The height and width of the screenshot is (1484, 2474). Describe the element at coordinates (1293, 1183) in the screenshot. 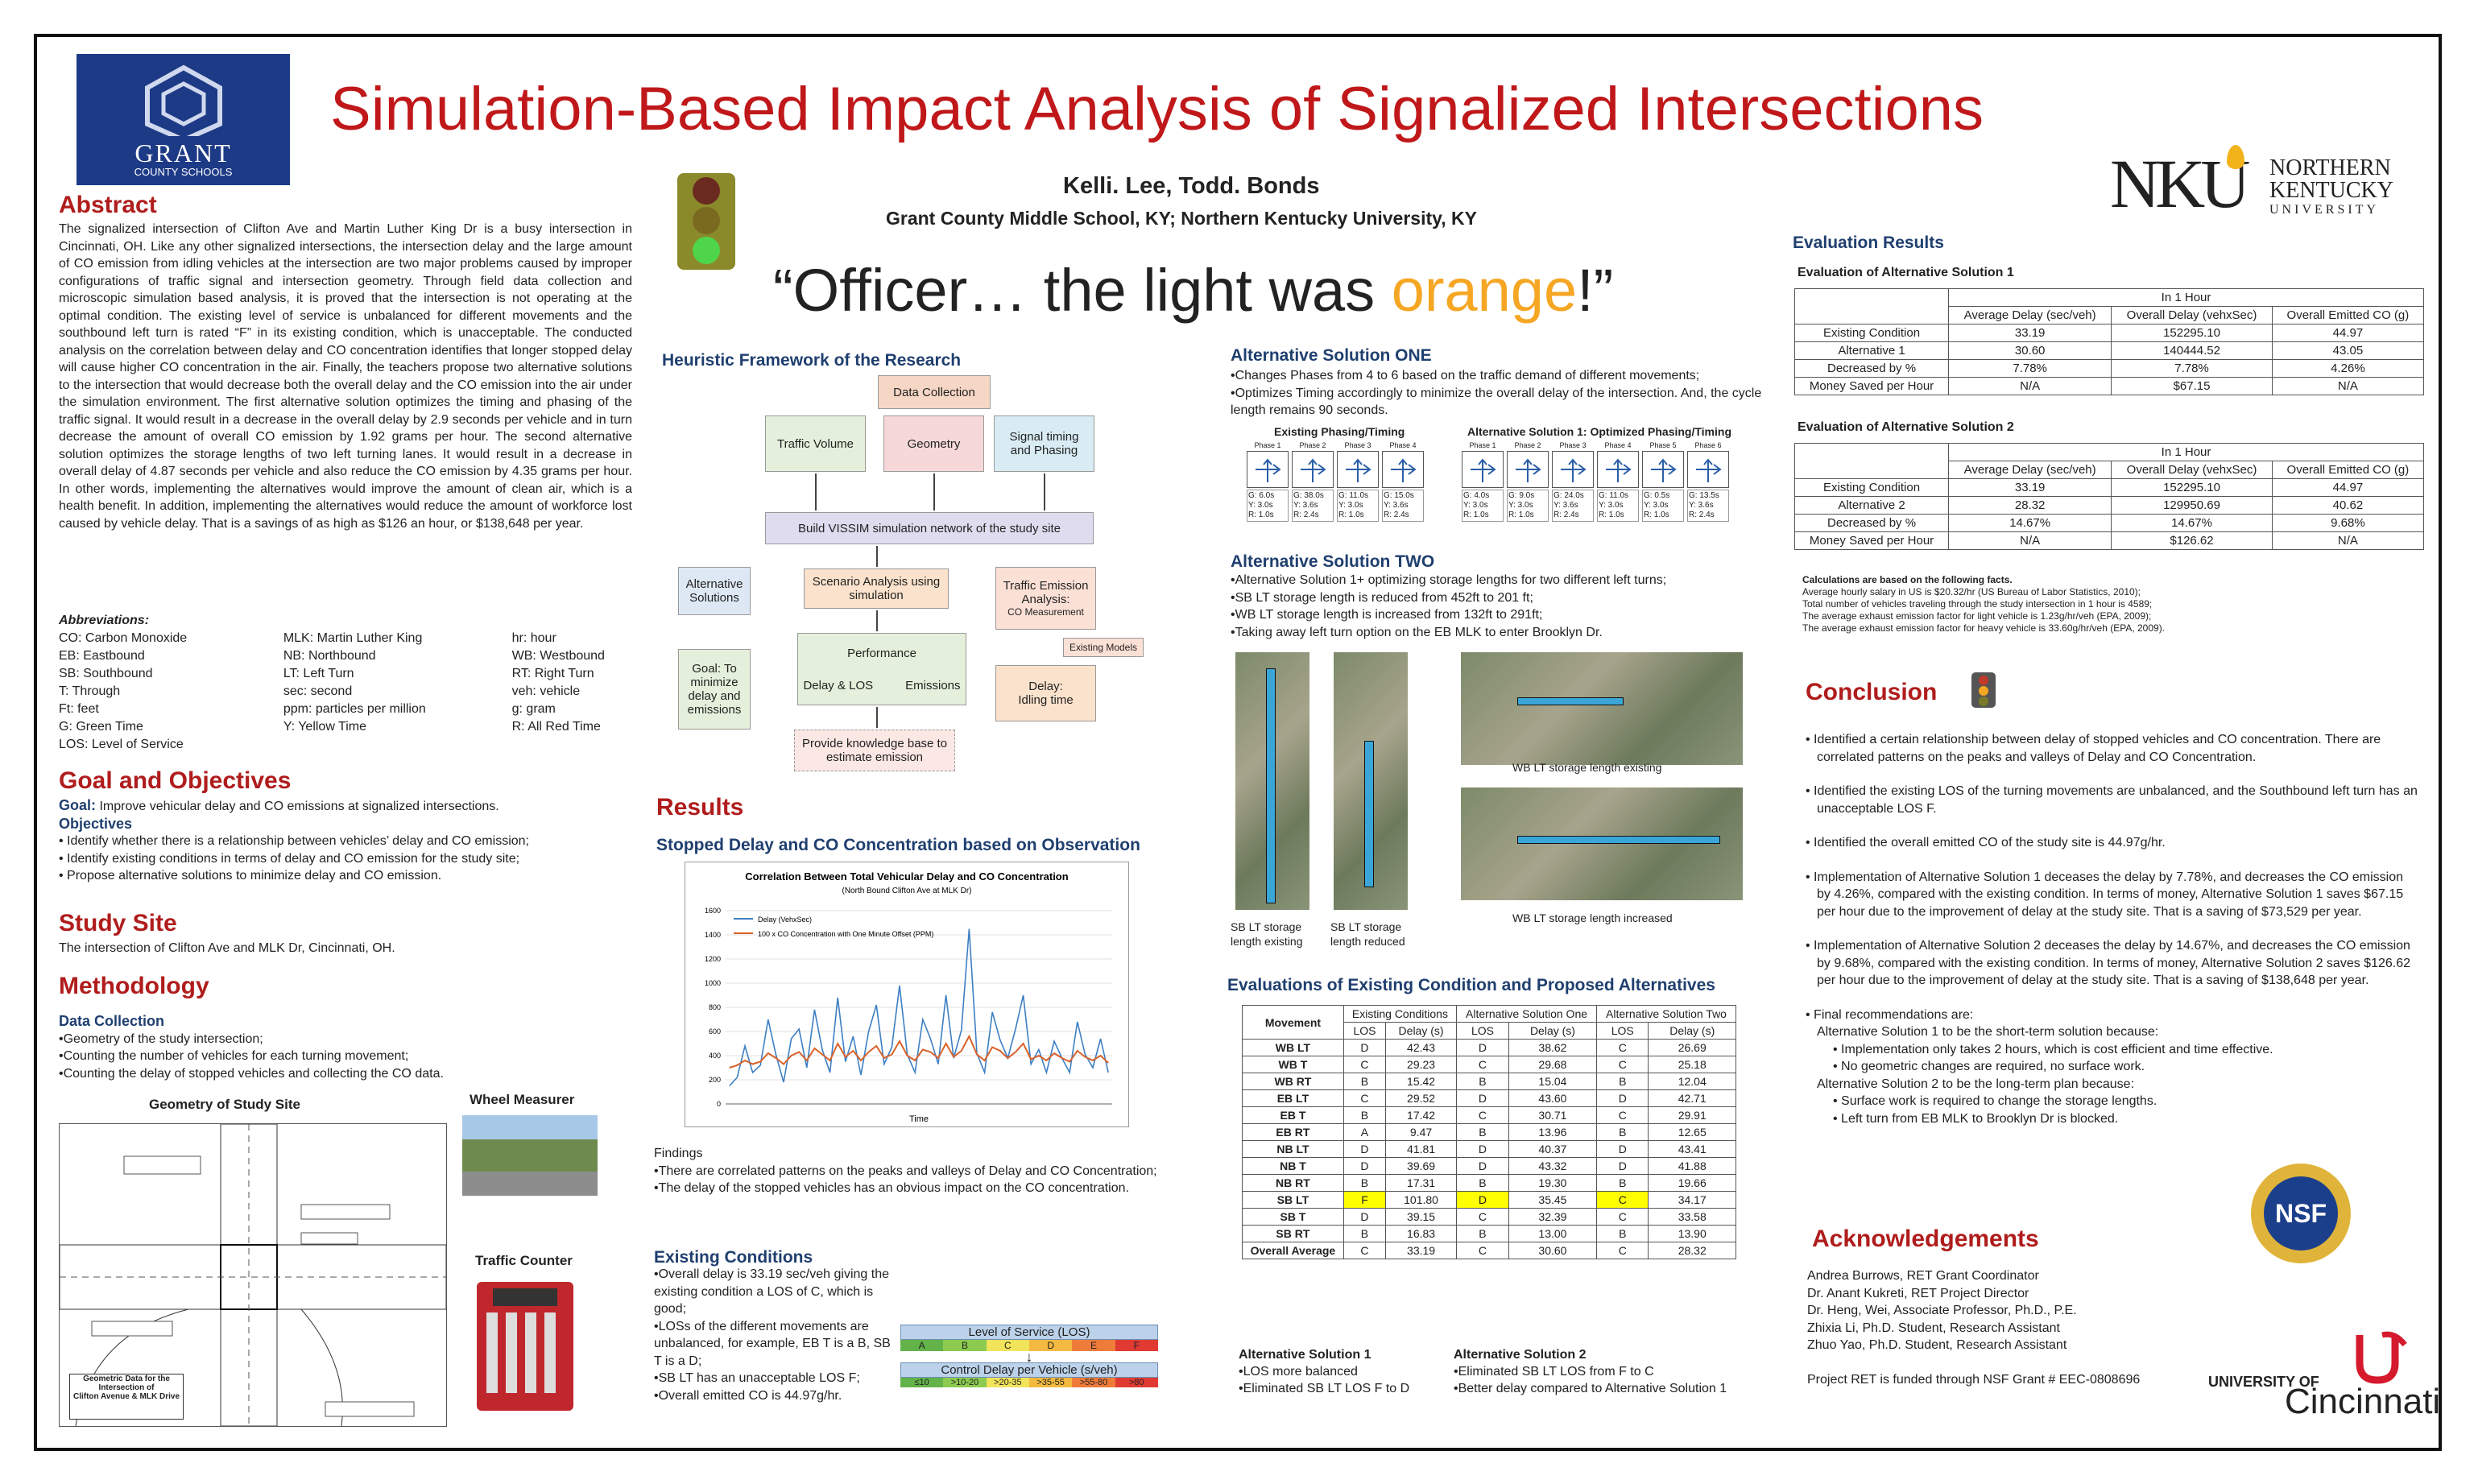

I see `eval-movement: NB RT` at that location.